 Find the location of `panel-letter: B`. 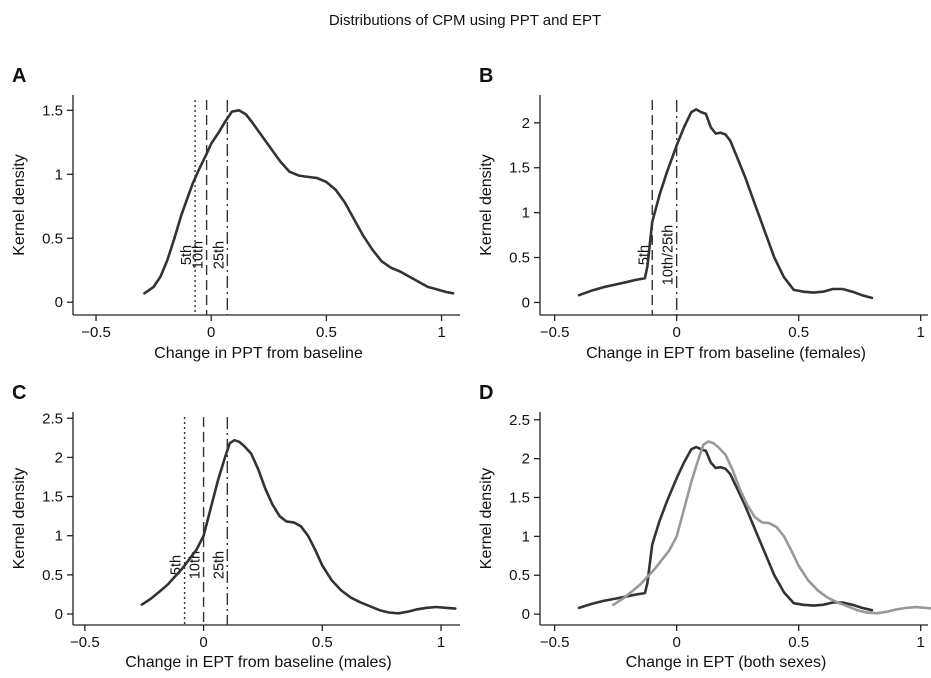

panel-letter: B is located at coordinates (486, 76).